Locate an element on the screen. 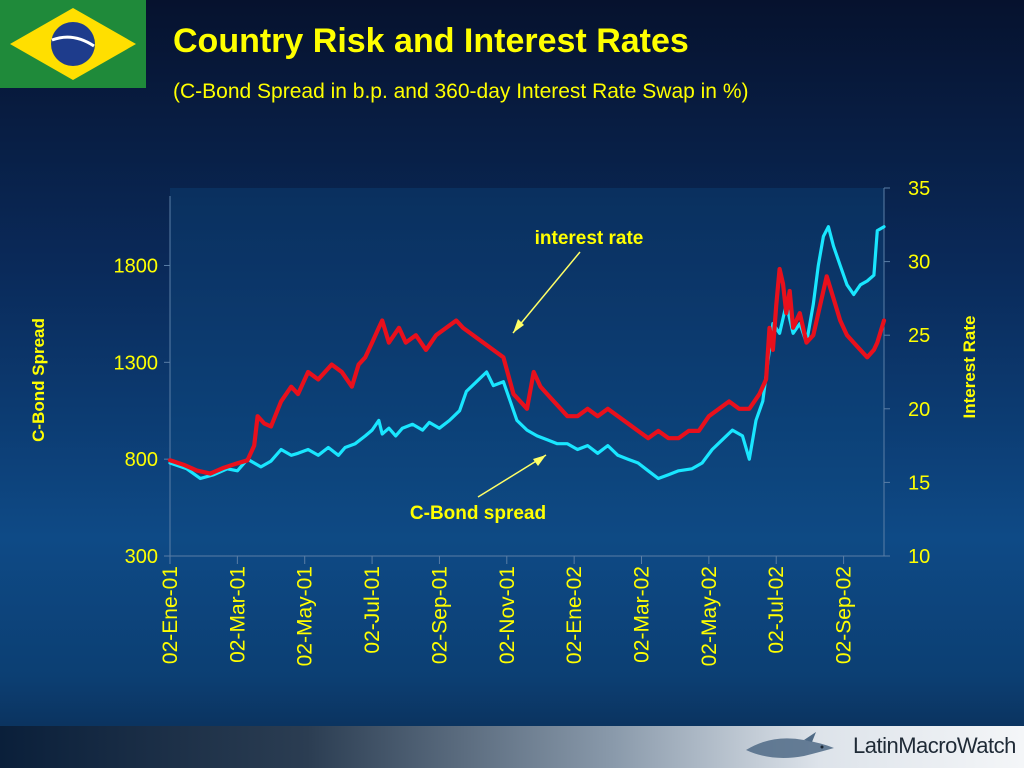 The height and width of the screenshot is (768, 1024). y2-tick-label: 35 is located at coordinates (919, 189).